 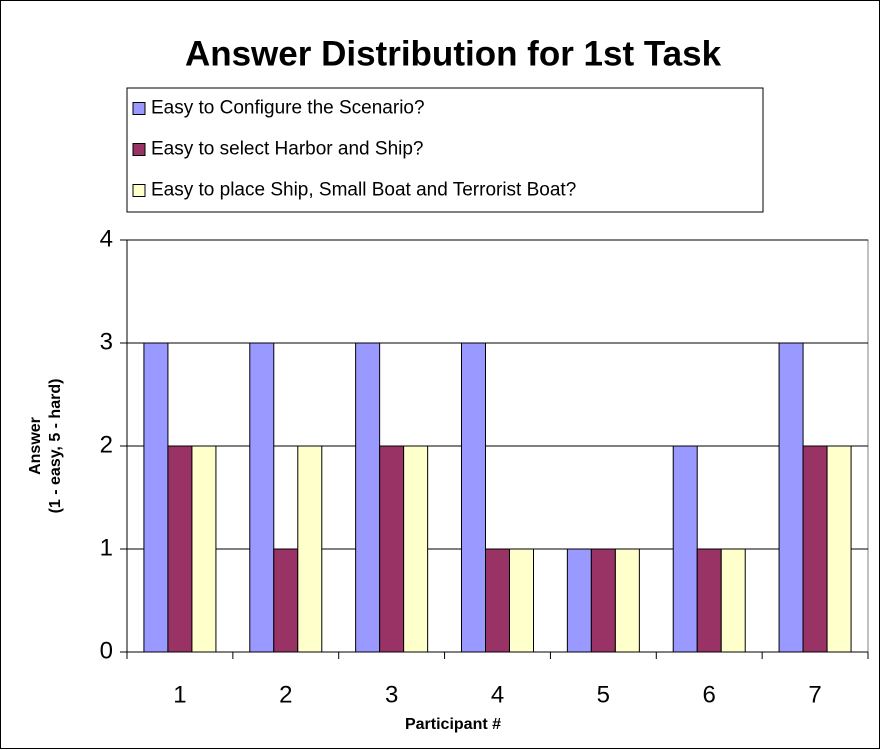 What do you see at coordinates (603, 694) in the screenshot?
I see `x-tick-label: 5` at bounding box center [603, 694].